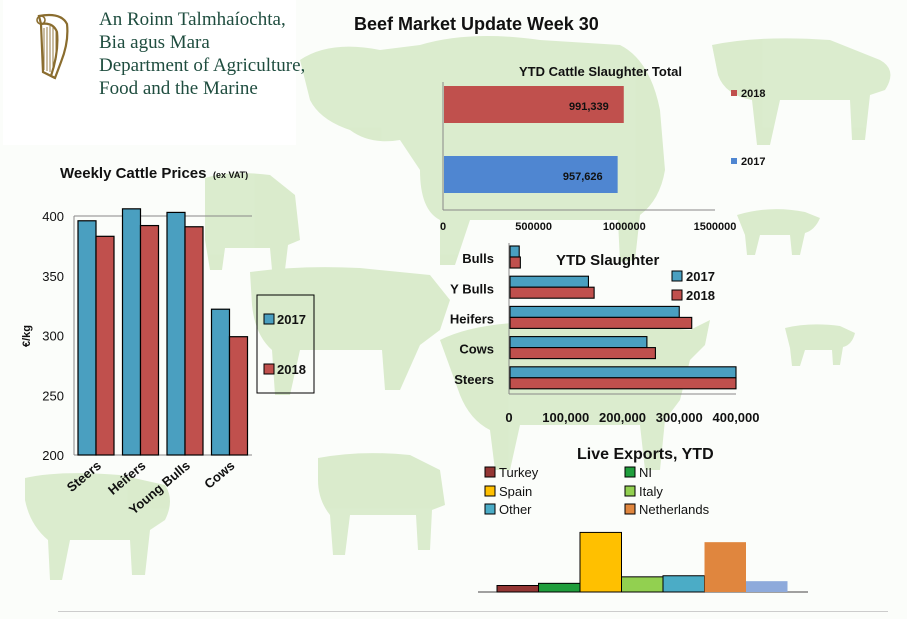 The height and width of the screenshot is (619, 907). What do you see at coordinates (736, 417) in the screenshot?
I see `ytd-slaughter-x-tick-label: 400,000` at bounding box center [736, 417].